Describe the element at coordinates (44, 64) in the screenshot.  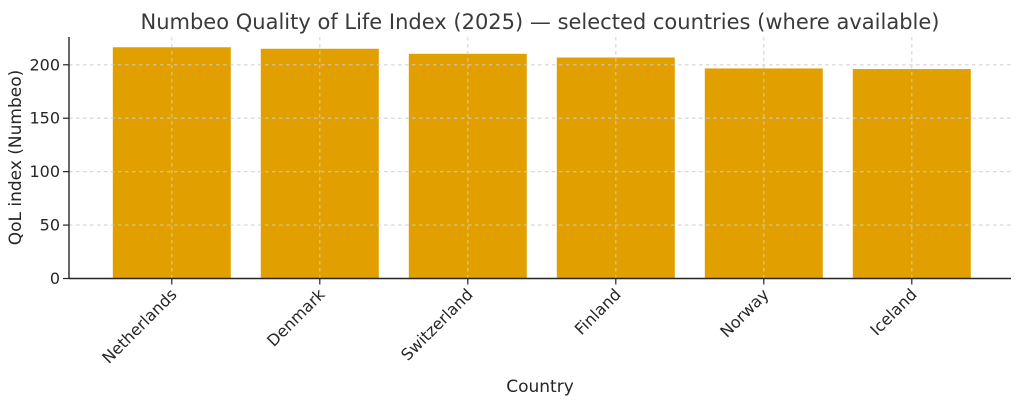
I see `y-tick-label: 200` at that location.